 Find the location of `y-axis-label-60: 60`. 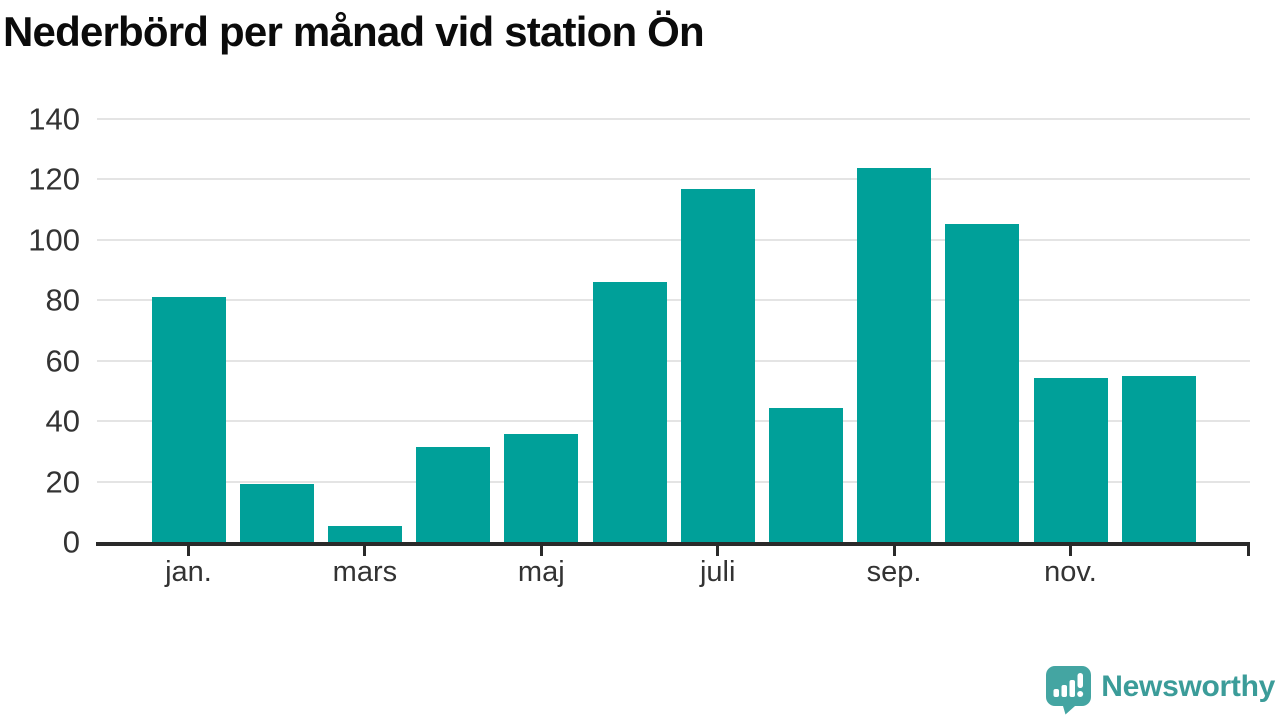

y-axis-label-60: 60 is located at coordinates (62, 361).